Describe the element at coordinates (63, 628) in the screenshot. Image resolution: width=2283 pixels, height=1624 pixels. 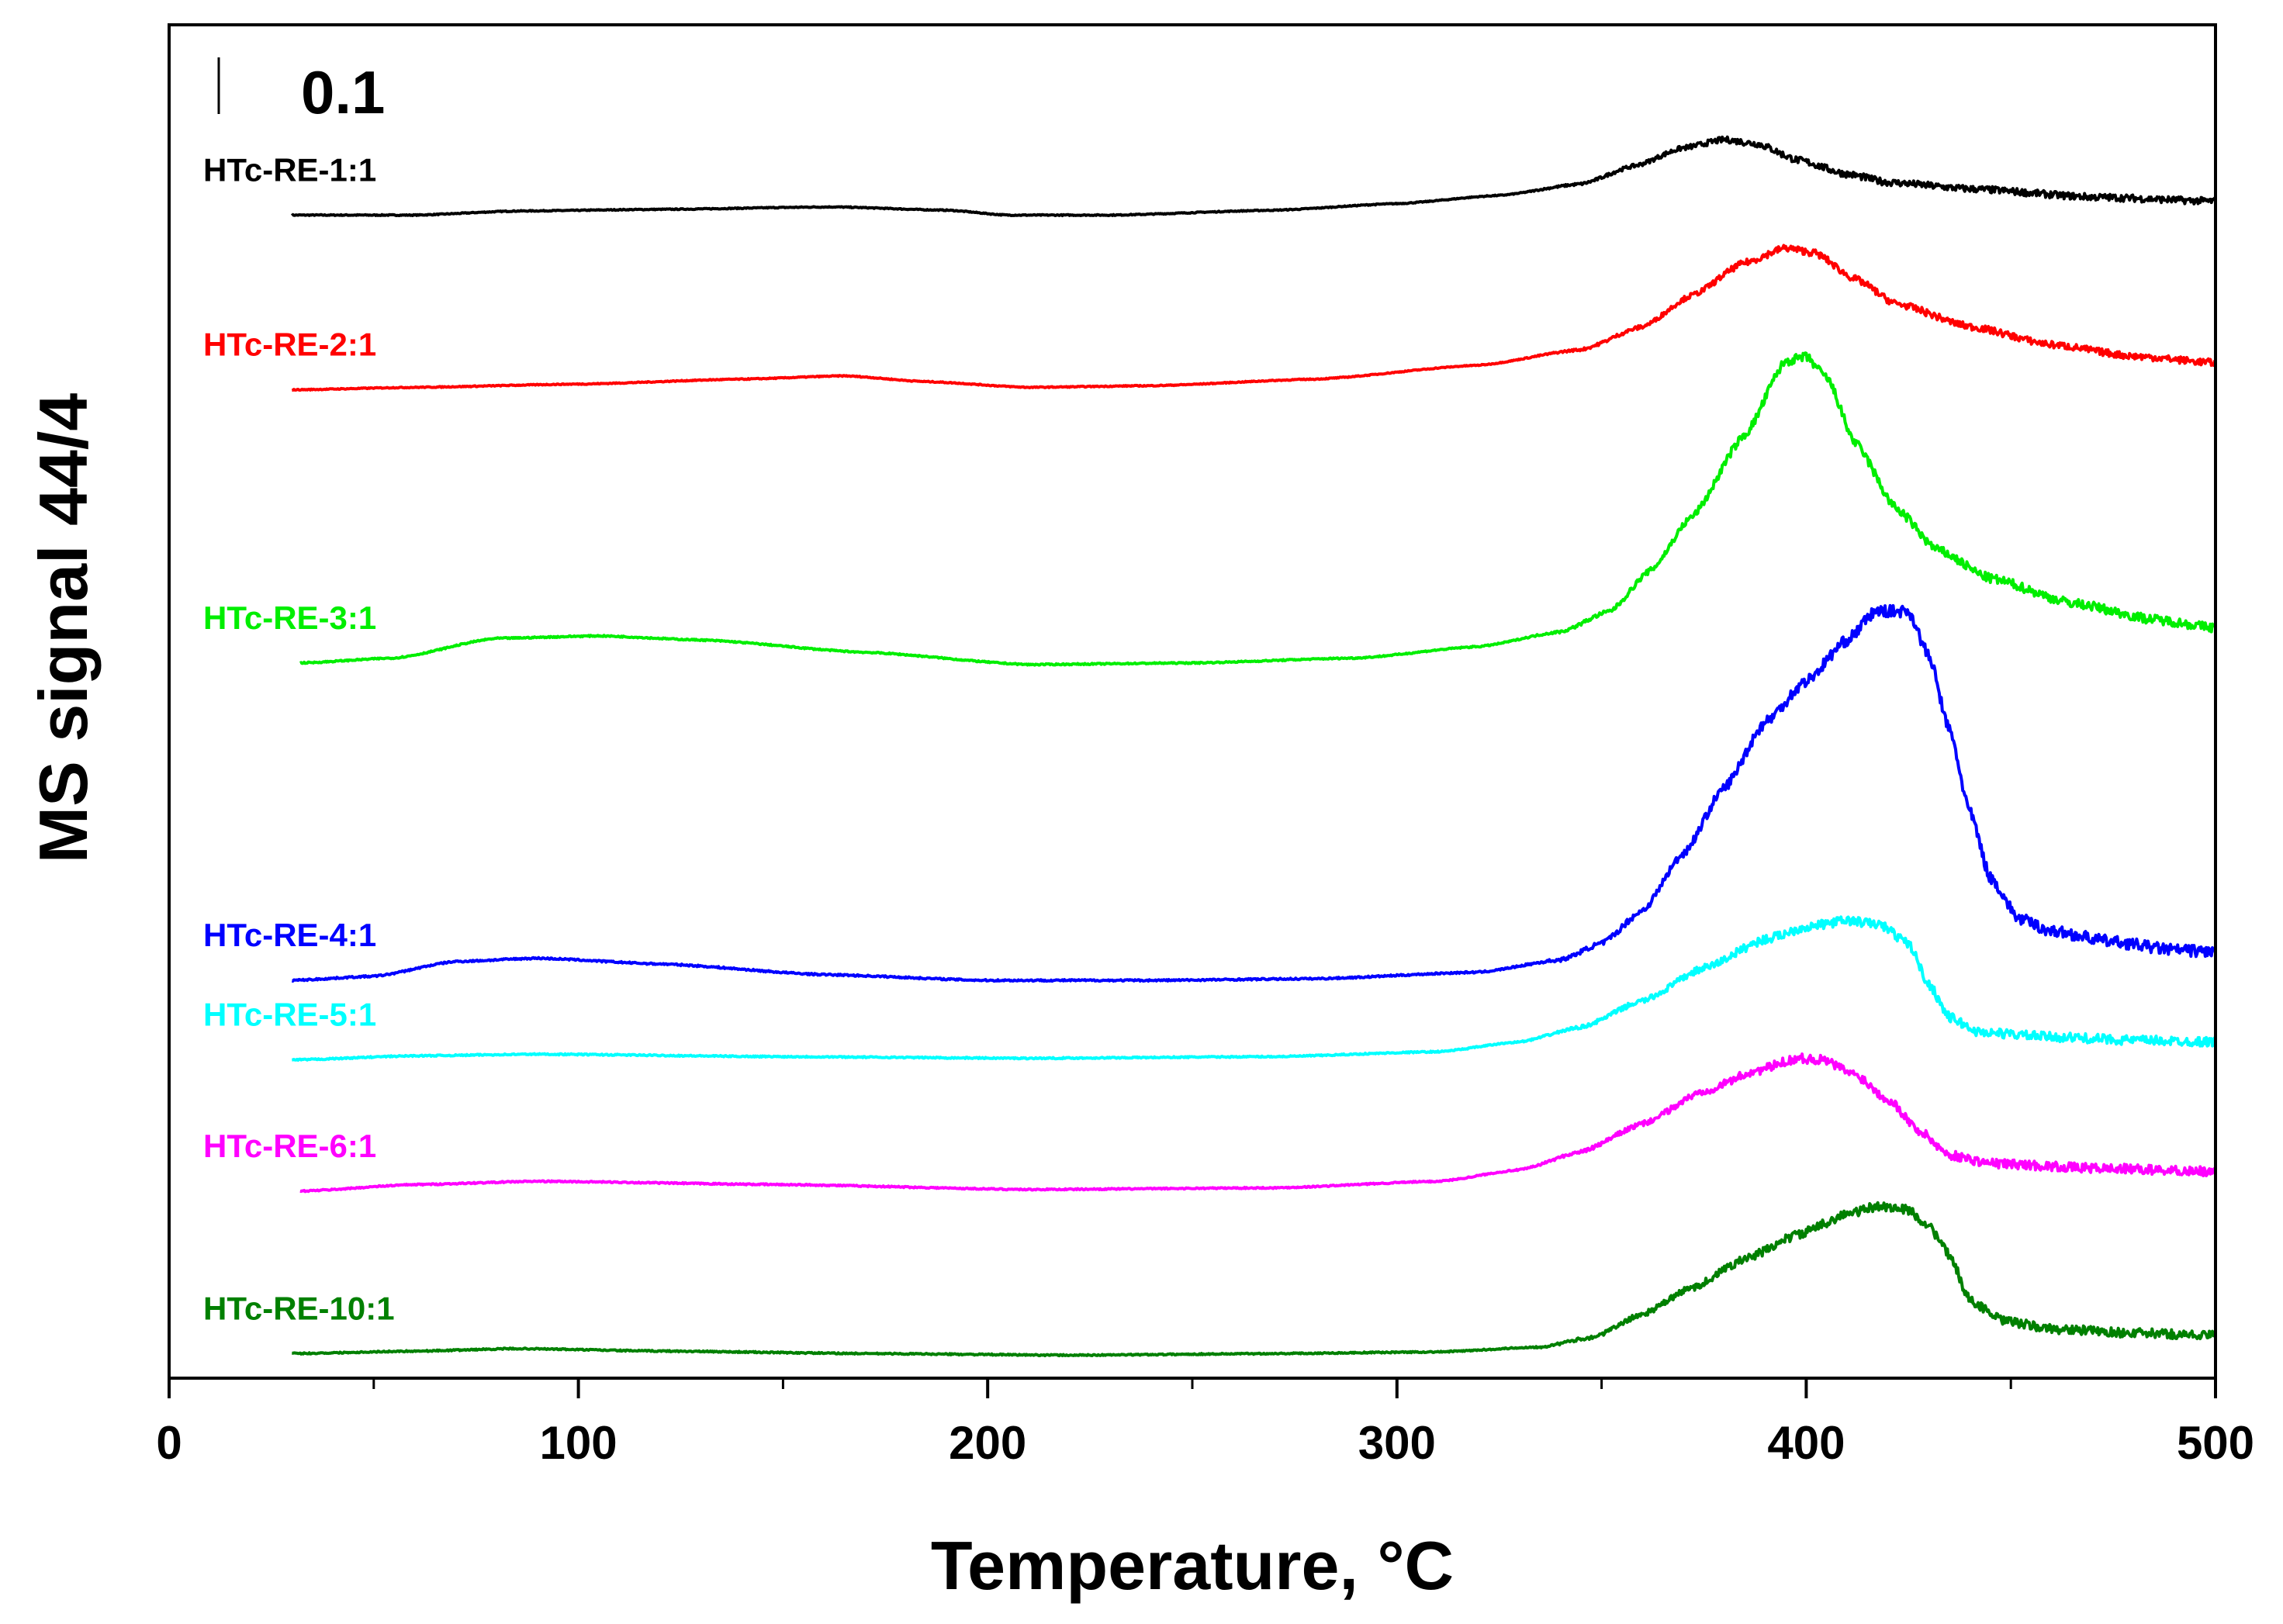
I see `y-axis-title: MS signal 44/4` at that location.